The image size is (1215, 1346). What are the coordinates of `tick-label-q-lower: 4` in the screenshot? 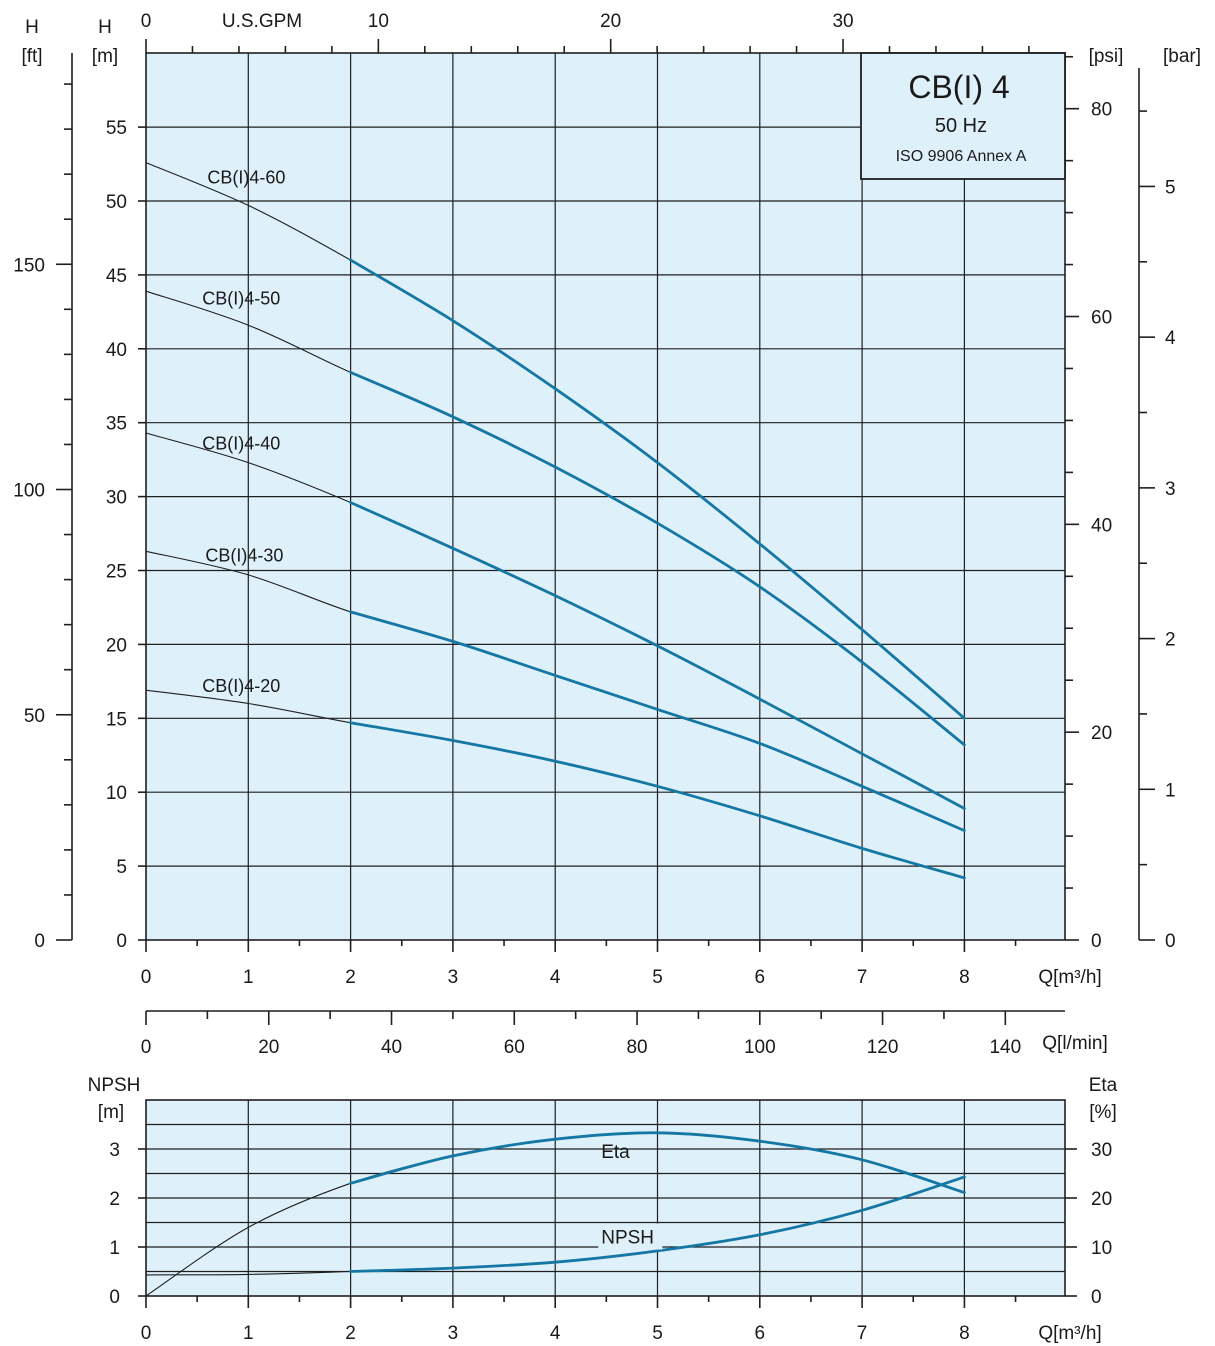 It's located at (555, 1333).